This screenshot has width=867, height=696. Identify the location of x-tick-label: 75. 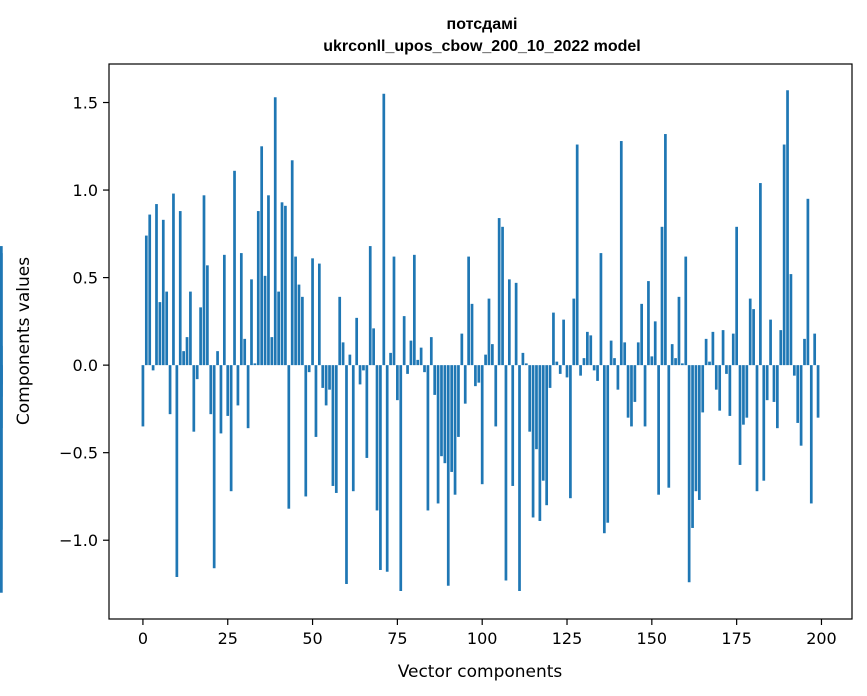
(397, 638).